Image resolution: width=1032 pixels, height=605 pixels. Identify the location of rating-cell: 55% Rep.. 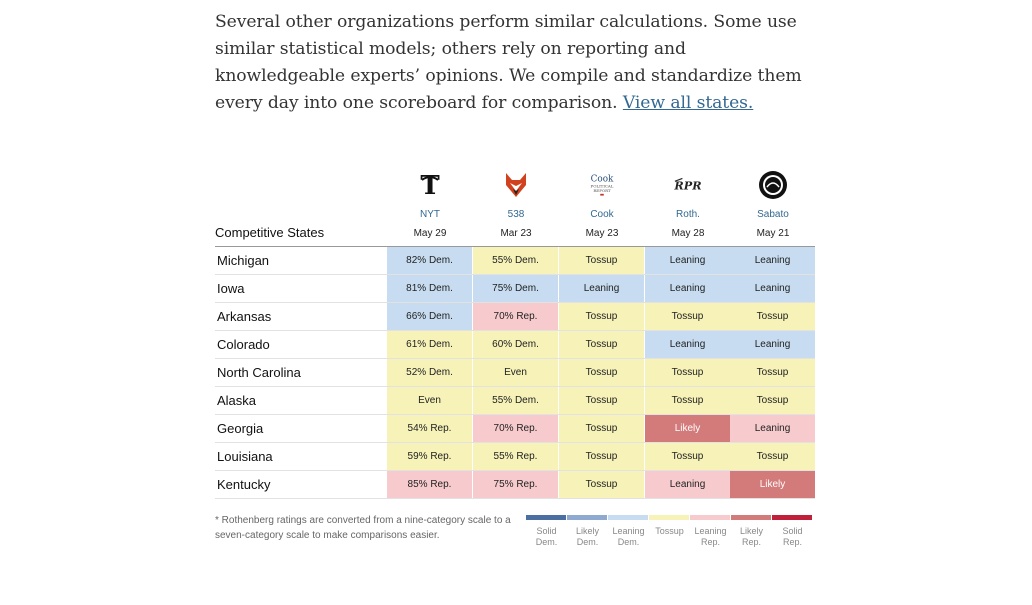
(515, 456).